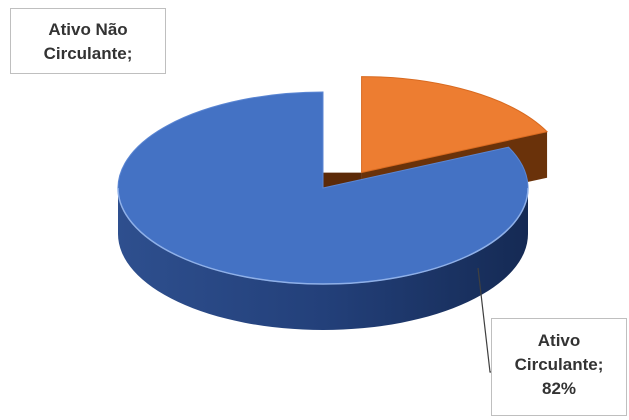 The height and width of the screenshot is (420, 629). Describe the element at coordinates (88, 41) in the screenshot. I see `data-label-ativo-nao-circulante: Ativo Não Circulante;` at that location.